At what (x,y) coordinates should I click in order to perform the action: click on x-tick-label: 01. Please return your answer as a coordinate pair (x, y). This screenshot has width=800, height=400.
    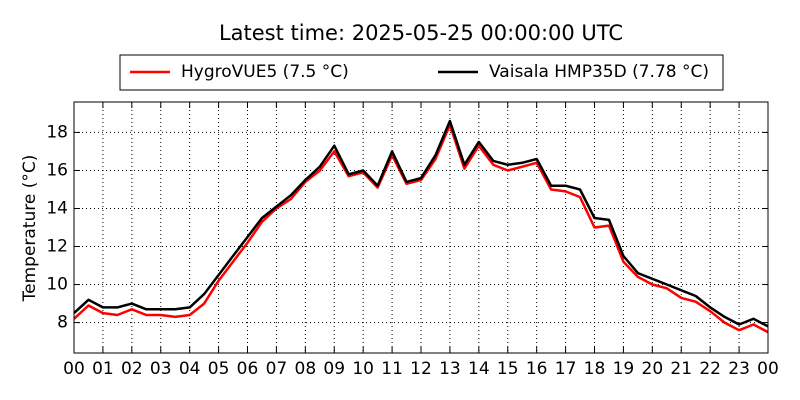
    Looking at the image, I should click on (103, 369).